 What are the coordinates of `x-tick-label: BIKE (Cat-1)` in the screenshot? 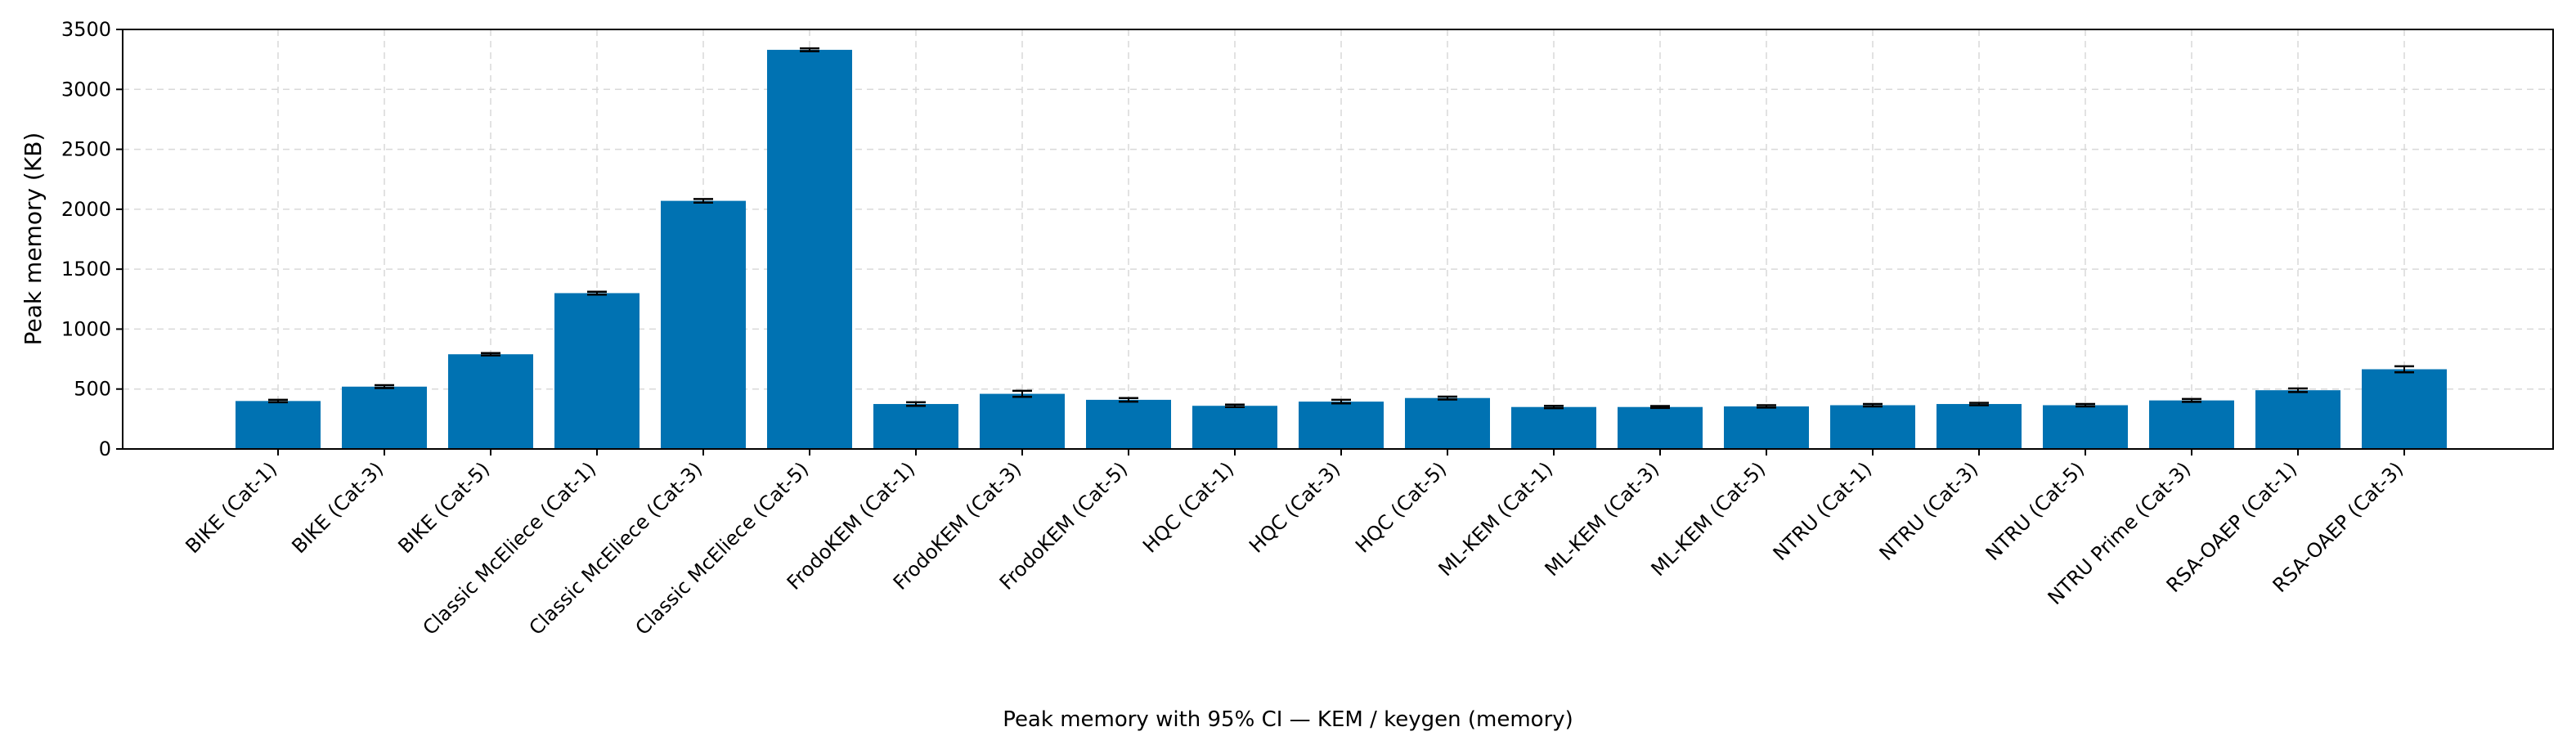 It's located at (231, 507).